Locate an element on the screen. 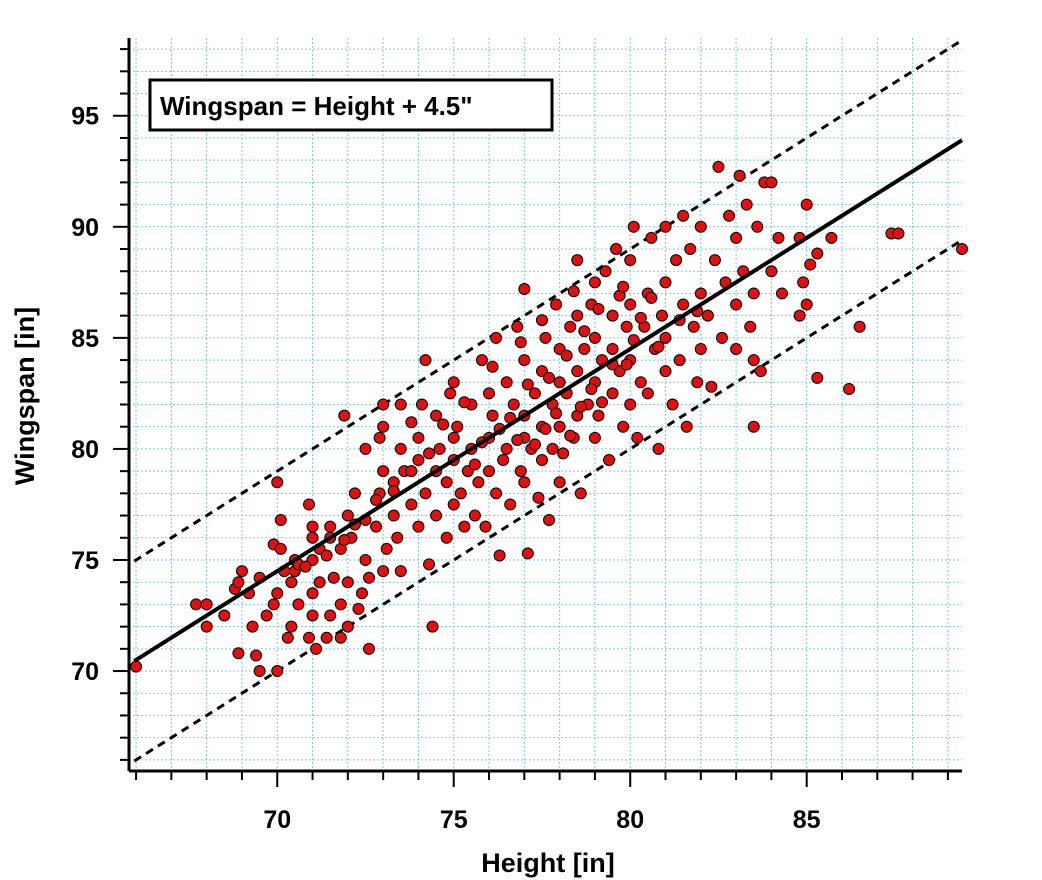 The image size is (1042, 880). annotation-border is located at coordinates (351, 105).